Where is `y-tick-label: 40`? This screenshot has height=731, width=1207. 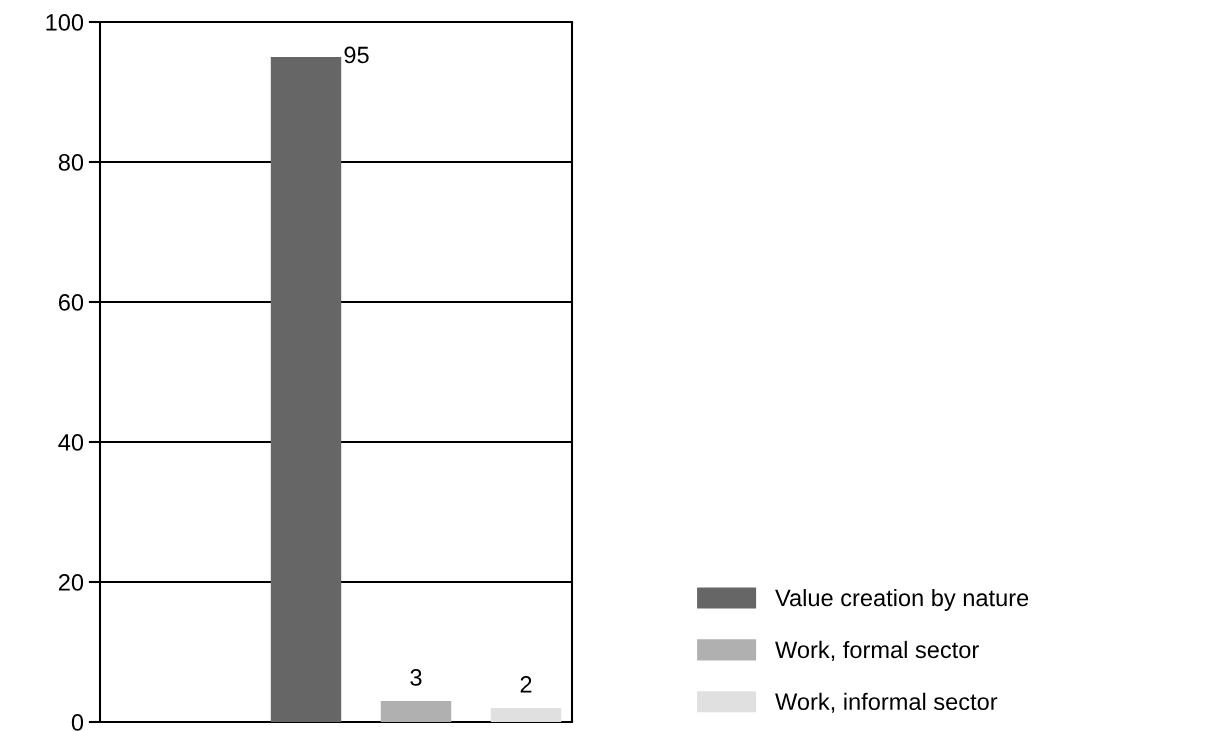 y-tick-label: 40 is located at coordinates (71, 442).